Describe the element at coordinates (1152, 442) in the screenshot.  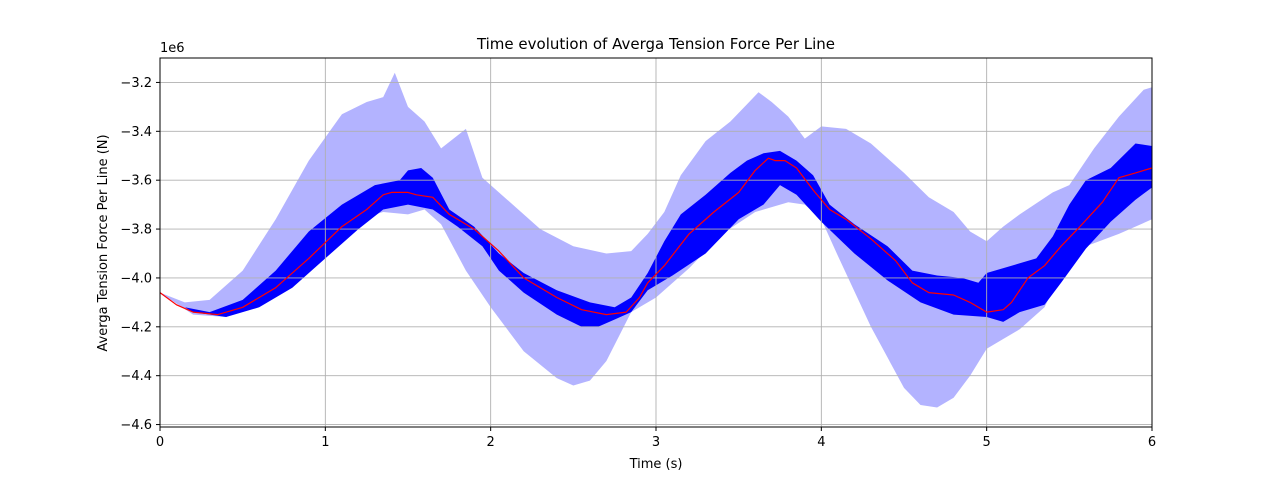
I see `x-tick-label: 6` at that location.